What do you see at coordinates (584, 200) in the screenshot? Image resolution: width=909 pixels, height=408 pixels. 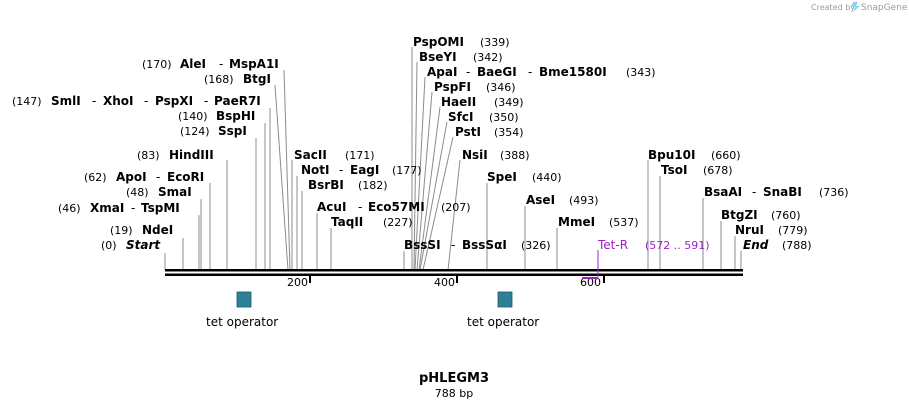 I see `site-position: (493)` at bounding box center [584, 200].